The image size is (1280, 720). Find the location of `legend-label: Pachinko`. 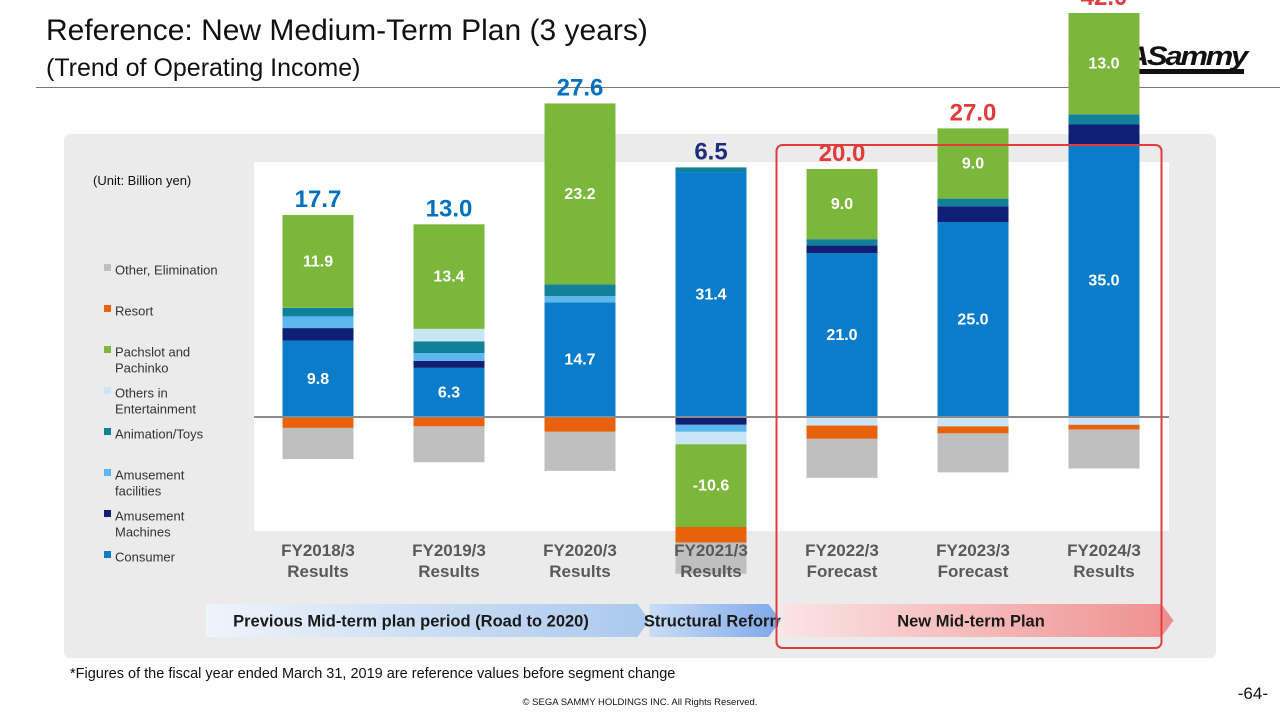

legend-label: Pachinko is located at coordinates (141, 368).